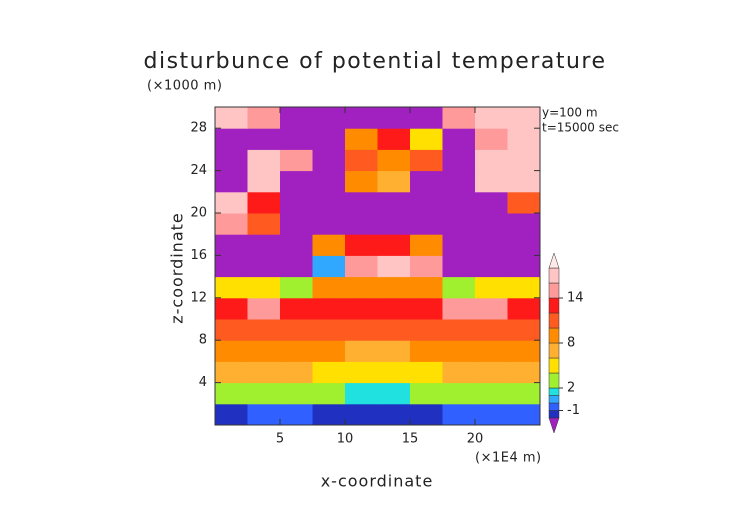 The image size is (752, 532). Describe the element at coordinates (198, 255) in the screenshot. I see `y-tick-label: 16` at that location.